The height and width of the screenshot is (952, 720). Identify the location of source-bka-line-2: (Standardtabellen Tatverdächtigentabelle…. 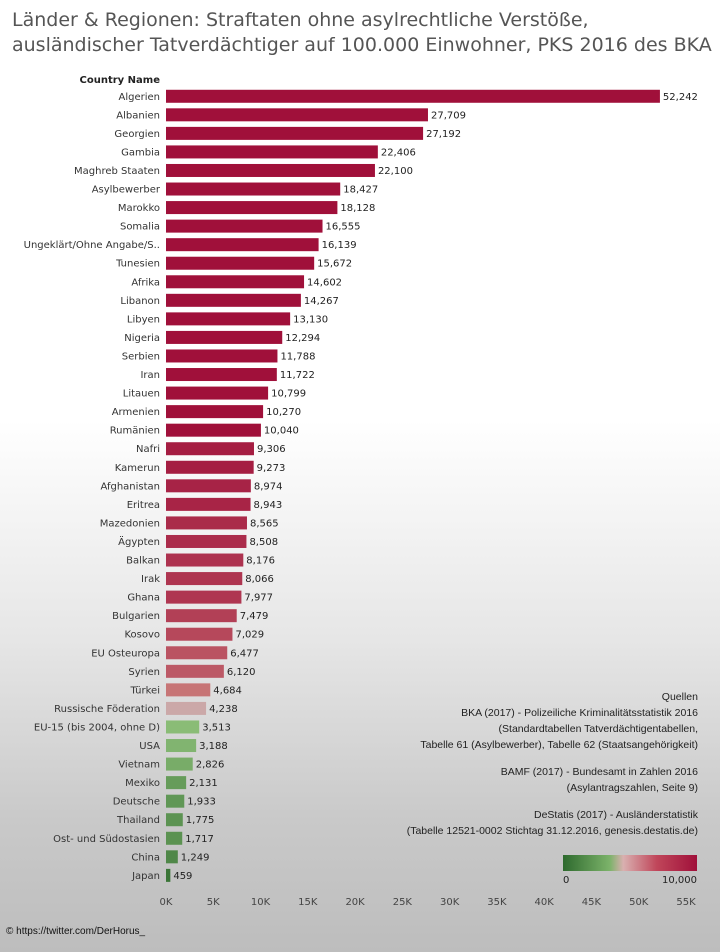
(598, 729).